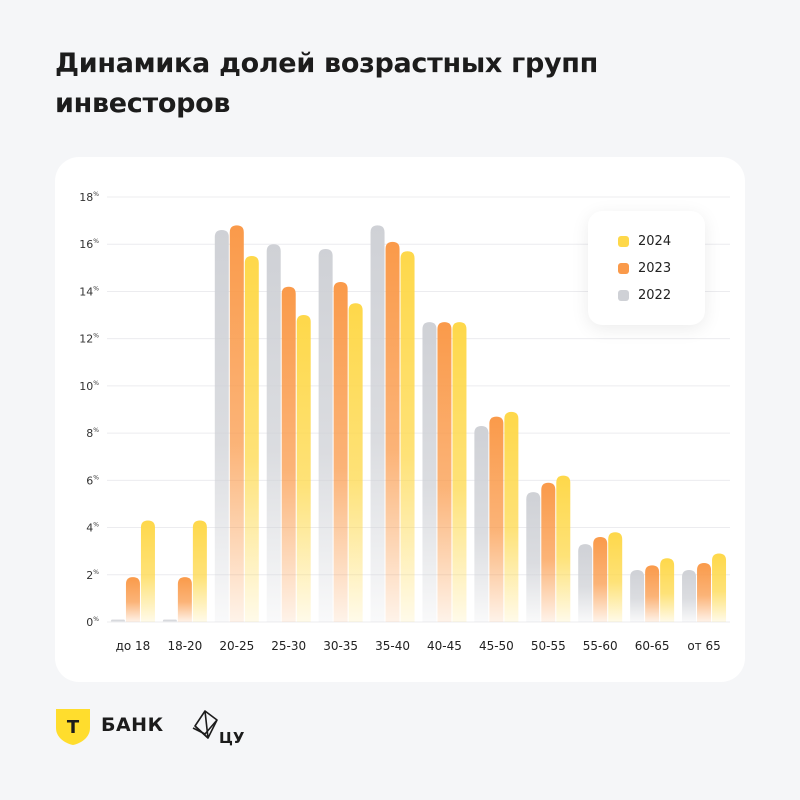  What do you see at coordinates (92, 575) in the screenshot?
I see `y-tick-label: 2%` at bounding box center [92, 575].